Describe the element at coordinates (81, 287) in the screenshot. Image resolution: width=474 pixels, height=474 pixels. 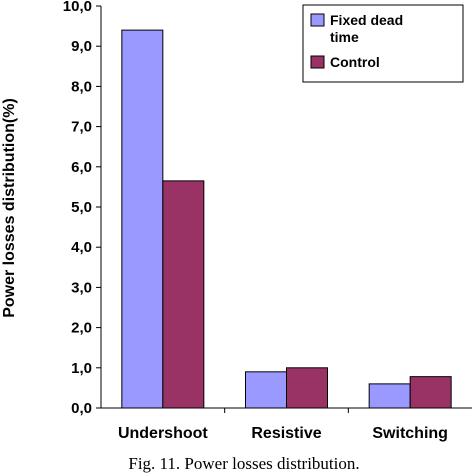
I see `y-tick-label: 3,0` at that location.